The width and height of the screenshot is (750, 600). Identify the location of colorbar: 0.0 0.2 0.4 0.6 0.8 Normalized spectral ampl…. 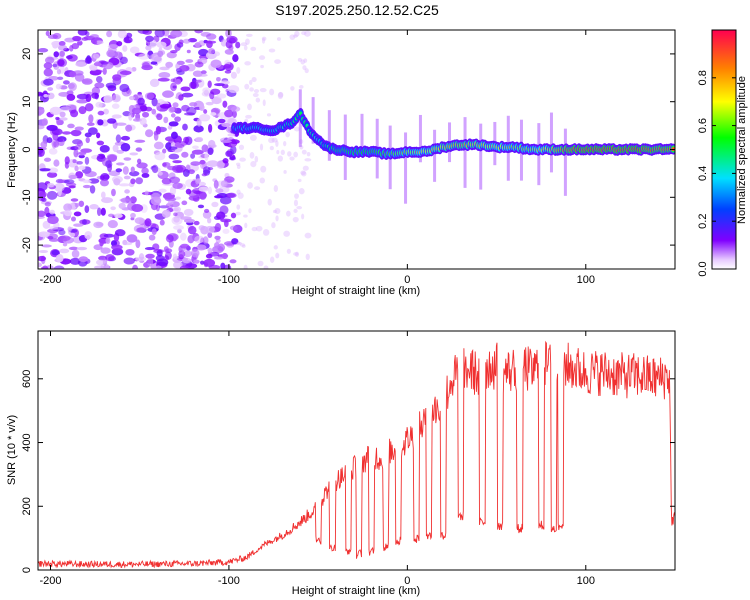
(722, 153).